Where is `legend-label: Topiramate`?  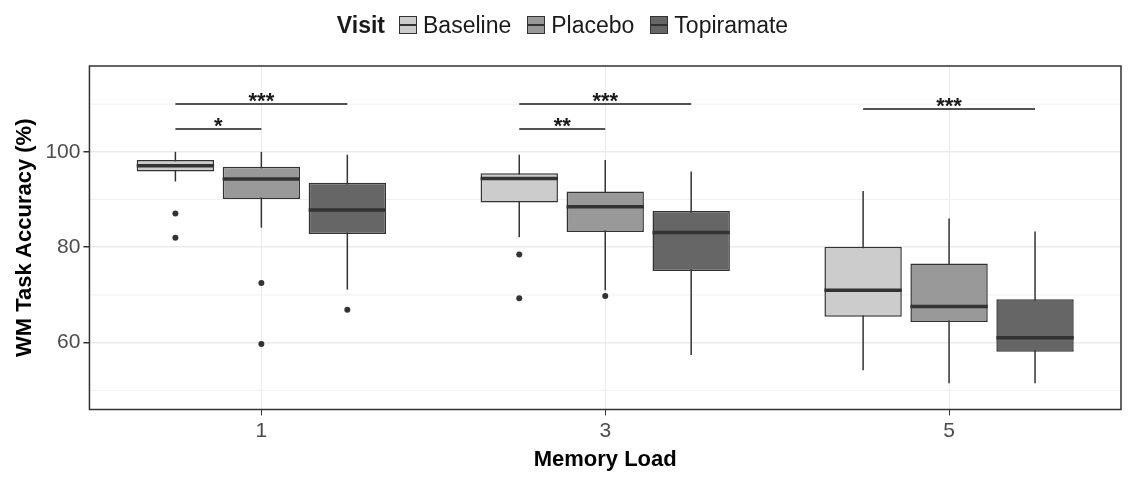 legend-label: Topiramate is located at coordinates (731, 25).